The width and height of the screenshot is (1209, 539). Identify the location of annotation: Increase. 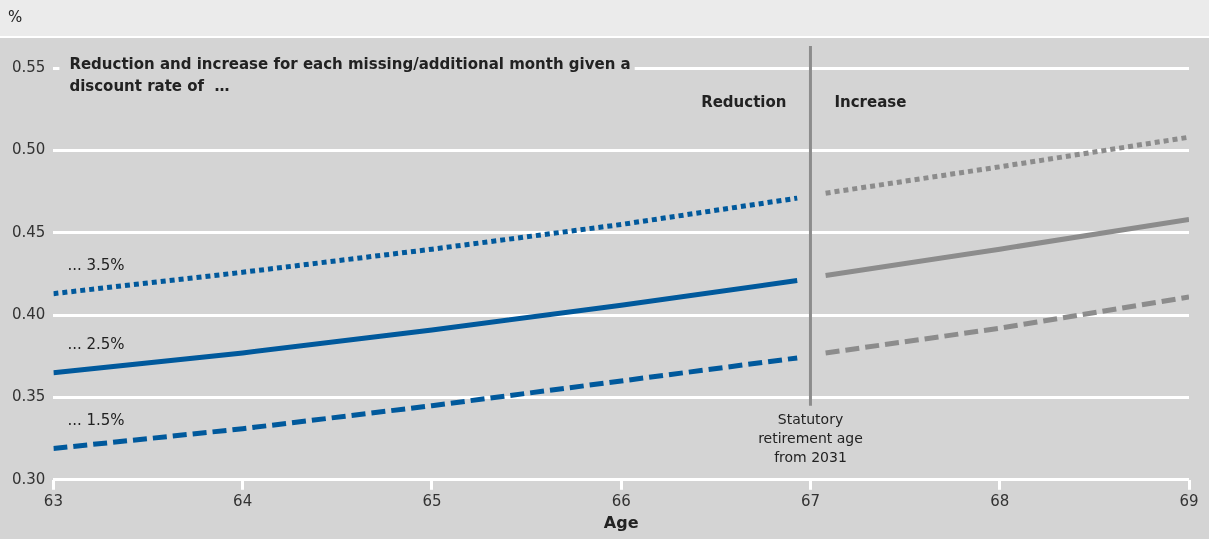
(870, 102).